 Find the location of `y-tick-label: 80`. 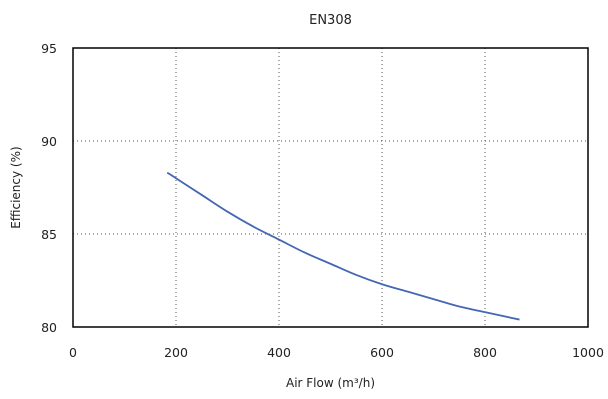

y-tick-label: 80 is located at coordinates (49, 327).